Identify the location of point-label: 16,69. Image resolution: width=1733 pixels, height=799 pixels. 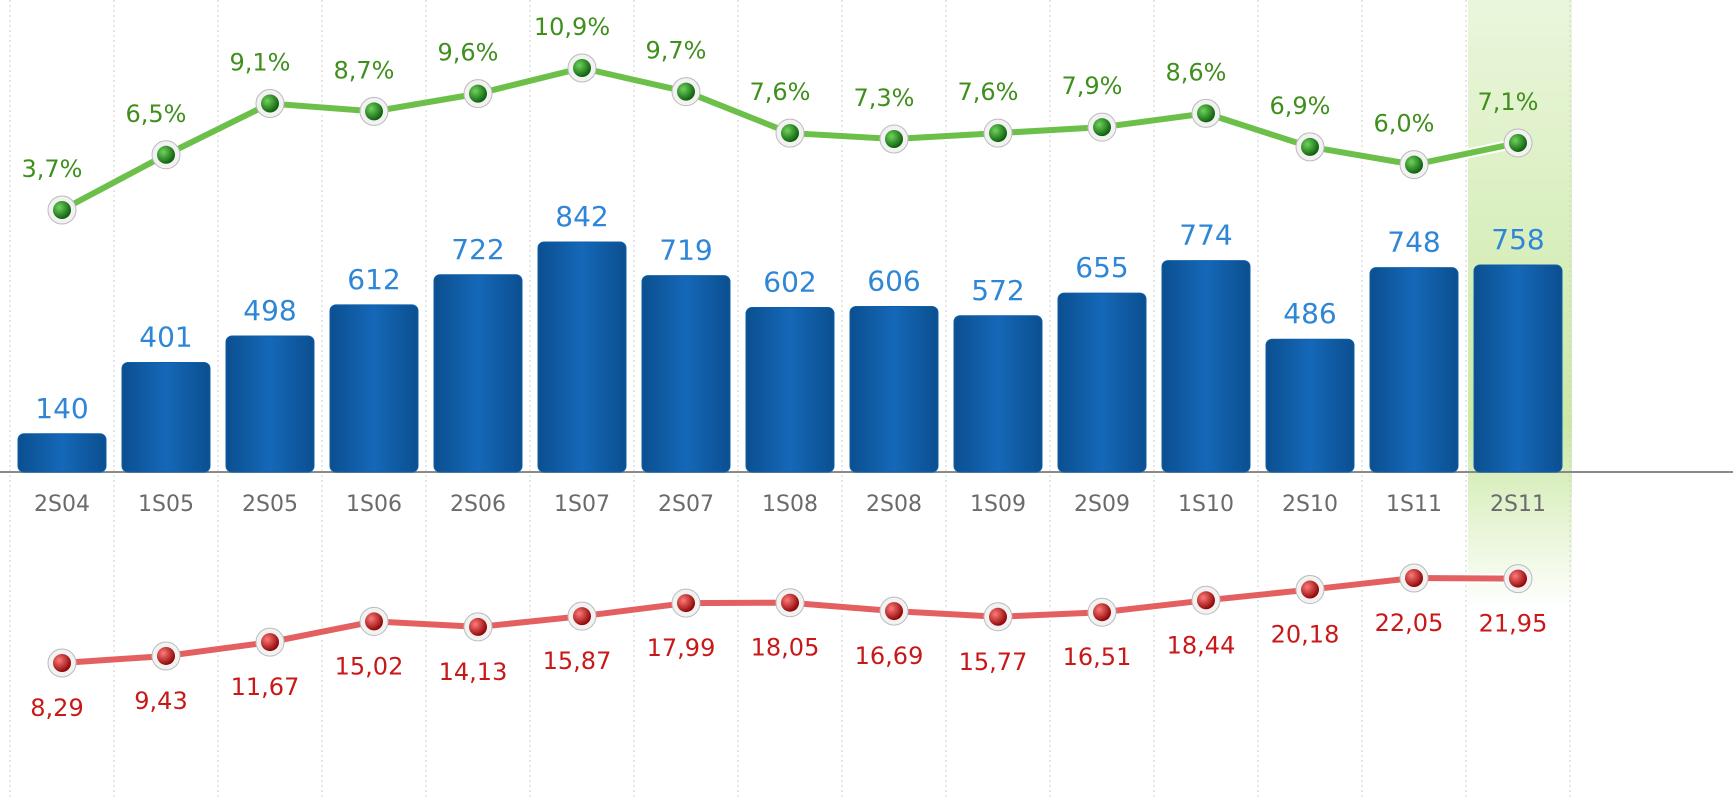
(889, 656).